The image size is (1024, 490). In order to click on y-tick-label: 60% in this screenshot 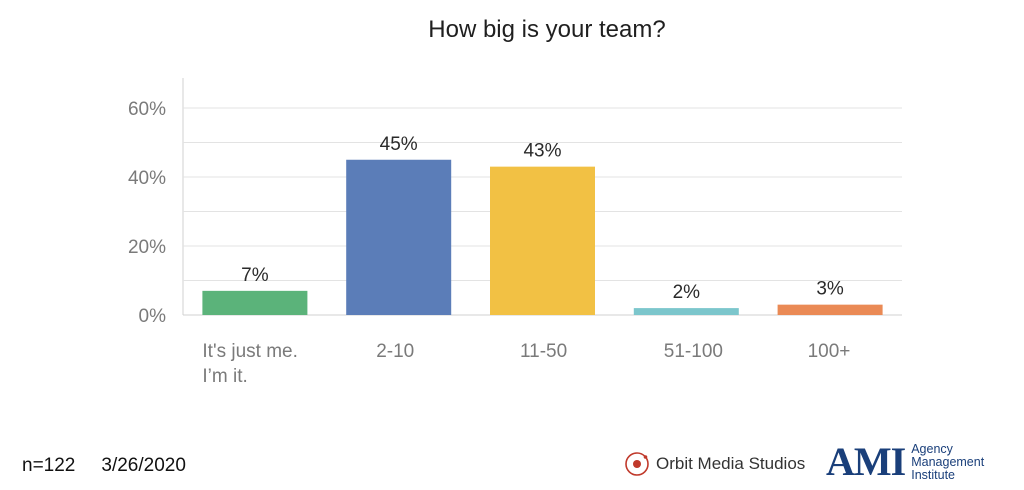, I will do `click(147, 109)`.